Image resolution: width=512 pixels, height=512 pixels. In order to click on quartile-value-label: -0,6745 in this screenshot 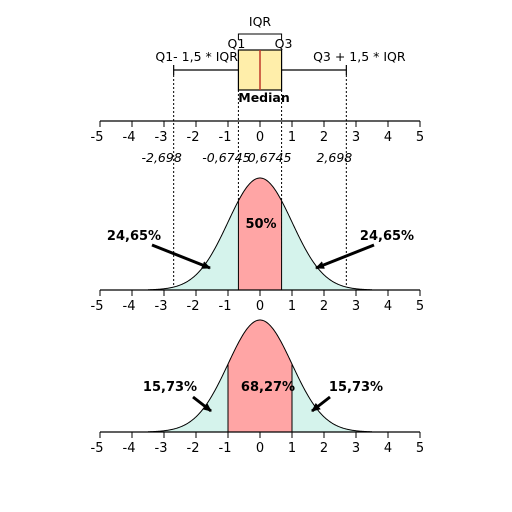, I will do `click(226, 157)`.